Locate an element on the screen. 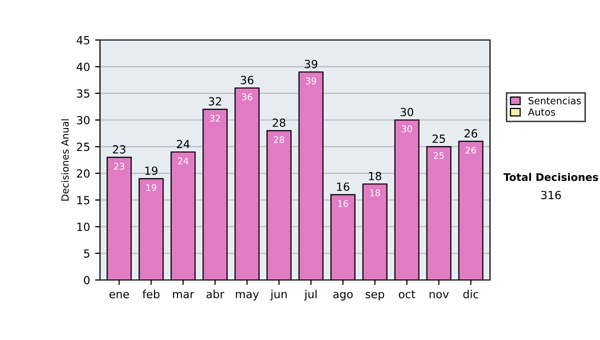 Image resolution: width=600 pixels, height=340 pixels. x-tick-label: jul is located at coordinates (310, 295).